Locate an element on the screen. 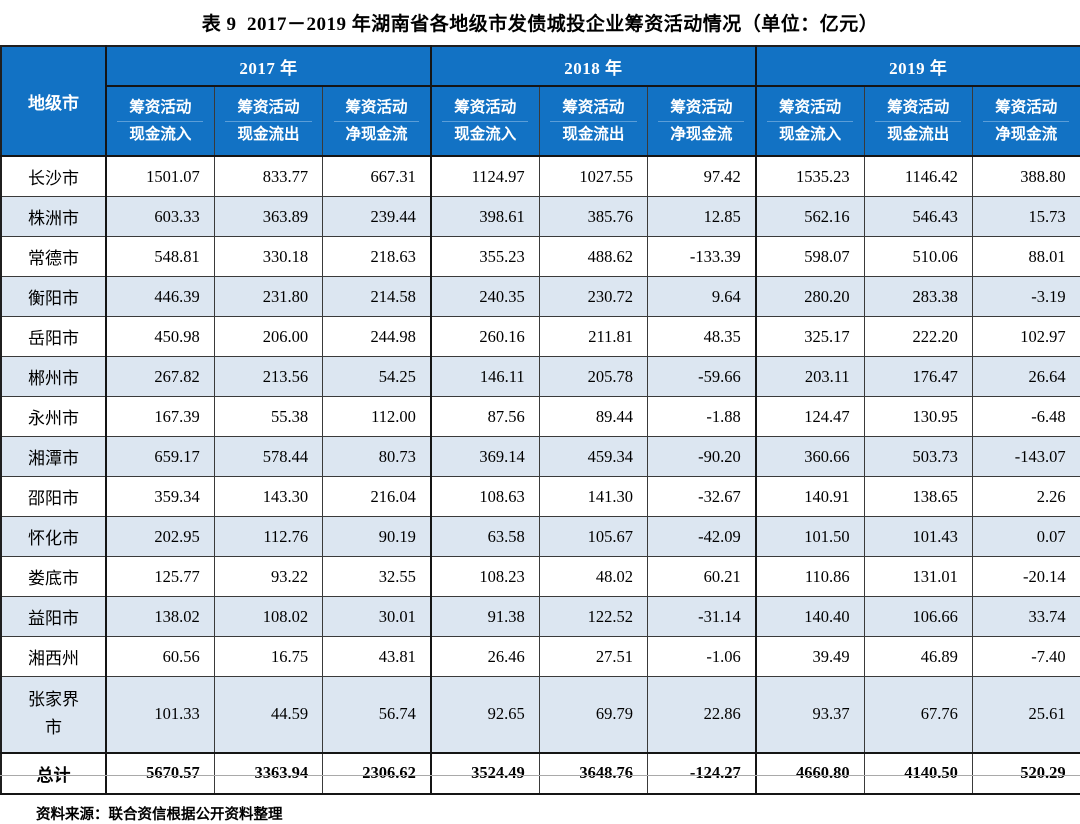 The width and height of the screenshot is (1080, 824). value-cell: 54.25 is located at coordinates (377, 376).